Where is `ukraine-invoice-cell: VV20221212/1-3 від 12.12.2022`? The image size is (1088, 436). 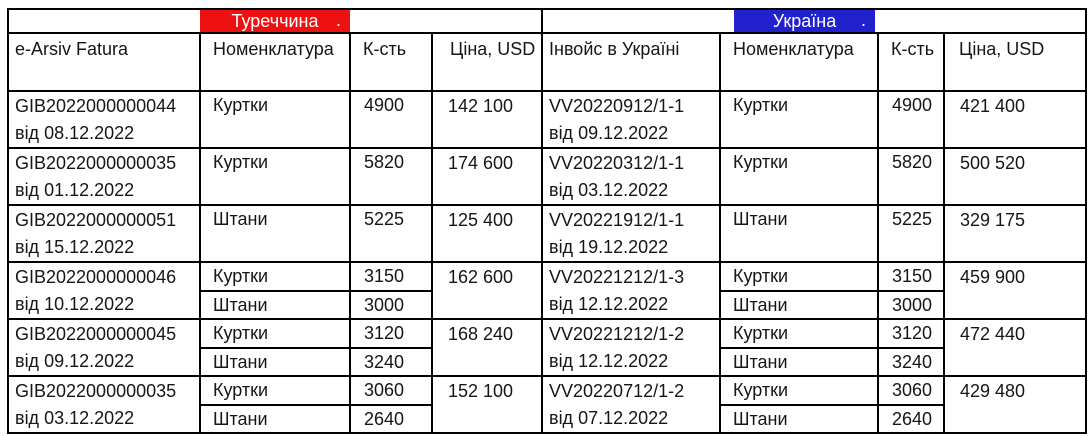
ukraine-invoice-cell: VV20221212/1-3 від 12.12.2022 is located at coordinates (631, 290).